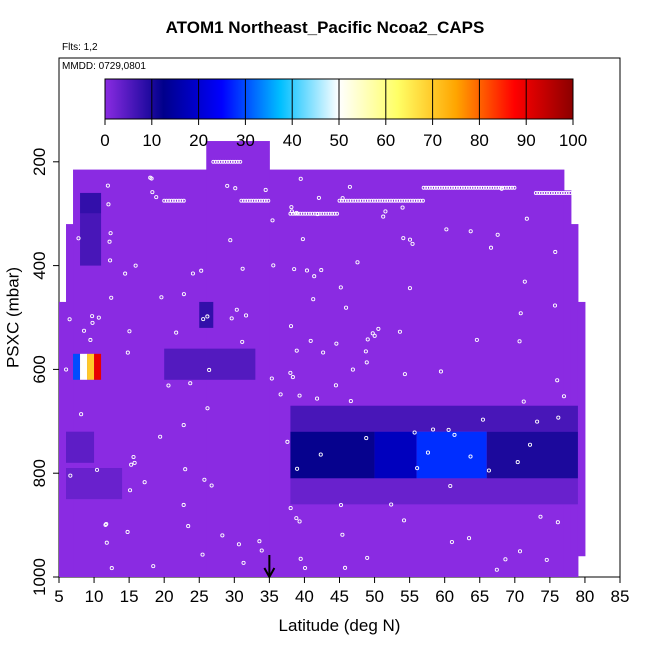 This screenshot has width=650, height=650. What do you see at coordinates (340, 625) in the screenshot?
I see `x-axis-label: Latitude (deg N)` at bounding box center [340, 625].